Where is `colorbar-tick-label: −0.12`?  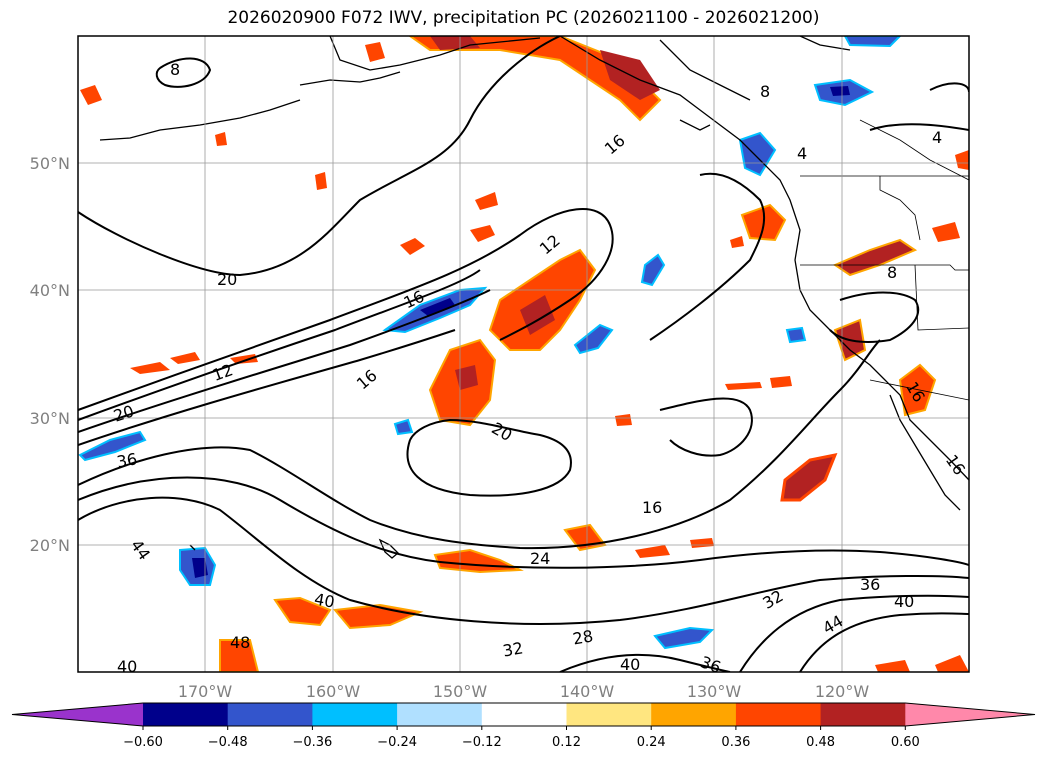 colorbar-tick-label: −0.12 is located at coordinates (482, 742).